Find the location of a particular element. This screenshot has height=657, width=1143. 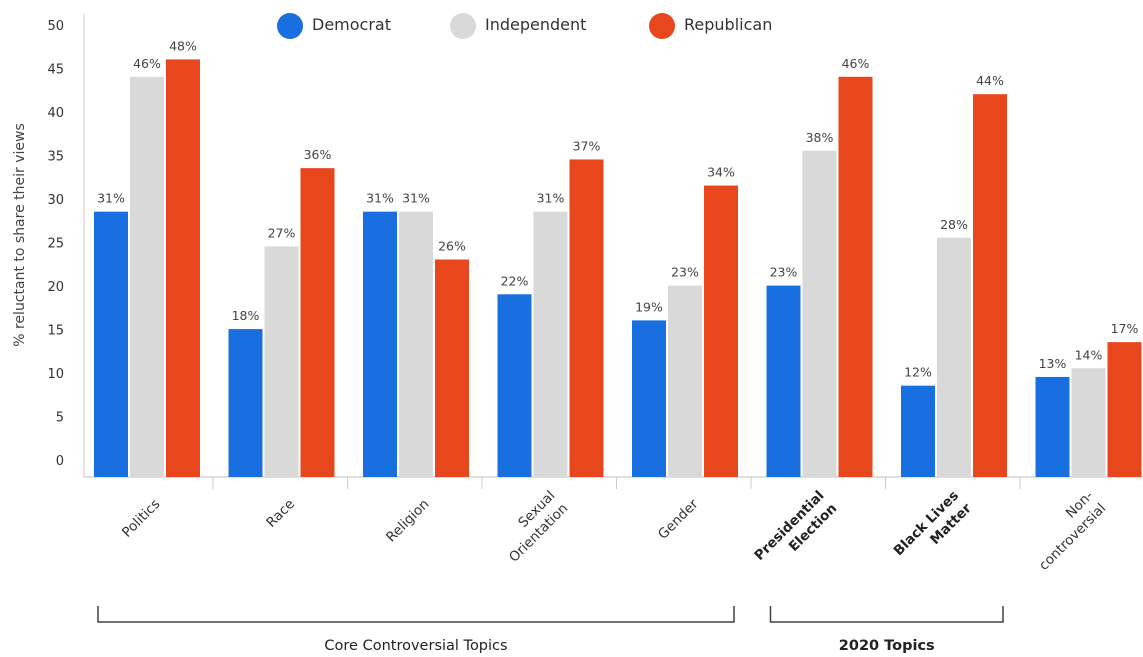

y-tick-label: 5 is located at coordinates (60, 418).